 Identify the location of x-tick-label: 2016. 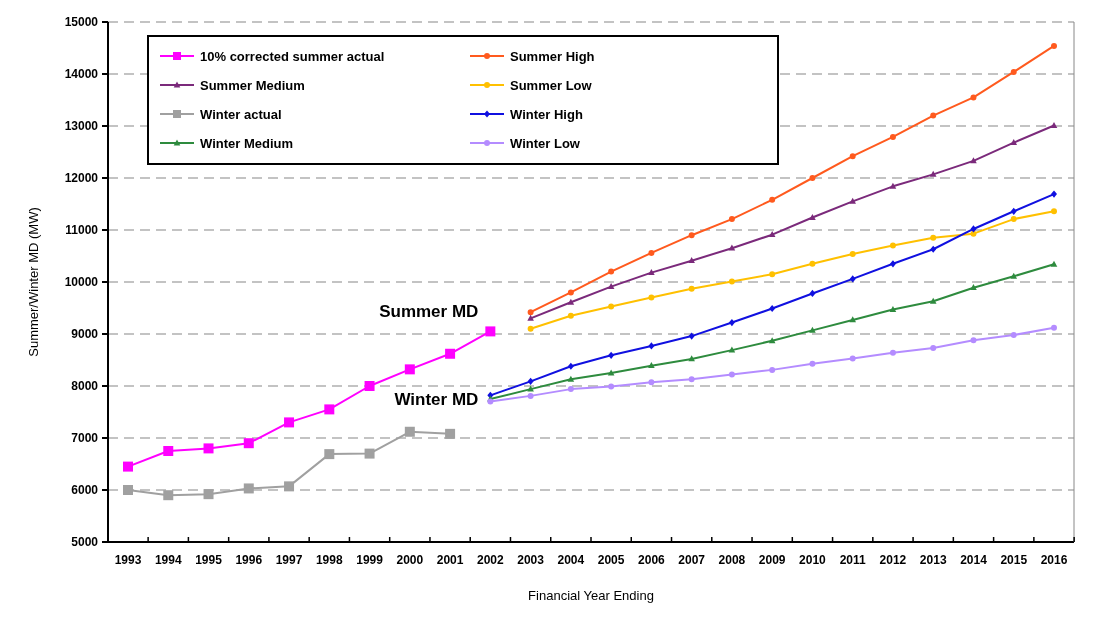
(1054, 560).